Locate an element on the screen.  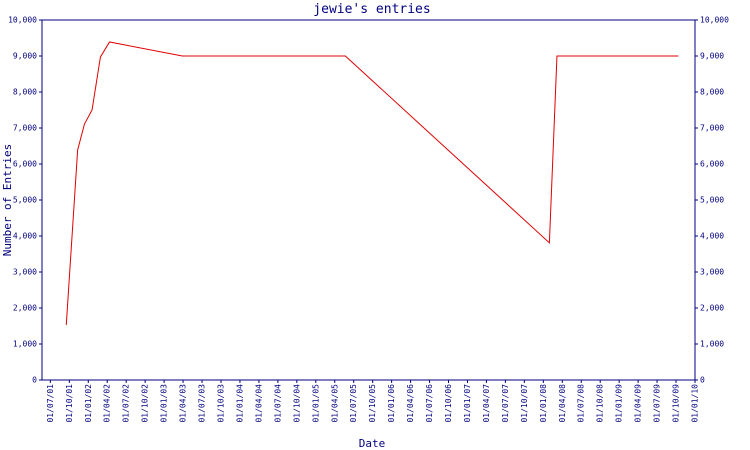
x-tick-label: 01/04/07 is located at coordinates (486, 403).